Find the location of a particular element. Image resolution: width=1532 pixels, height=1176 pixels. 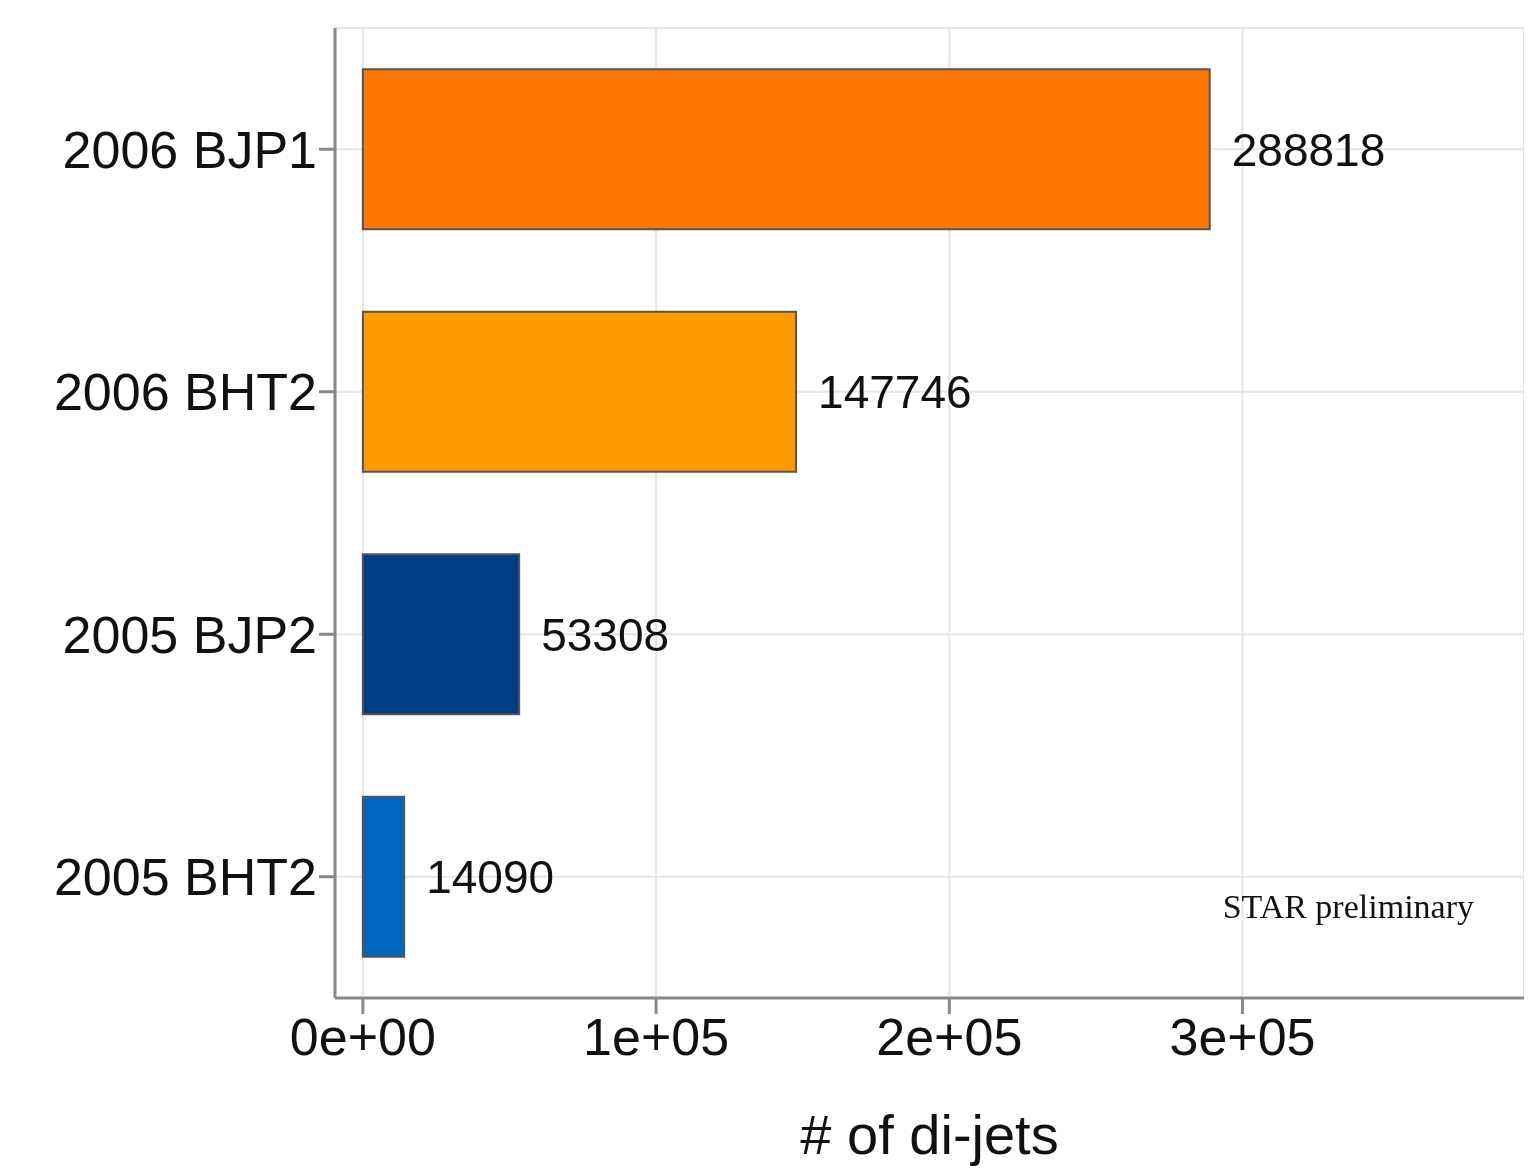

y-tick-label: 2005 BHT2 is located at coordinates (185, 877).